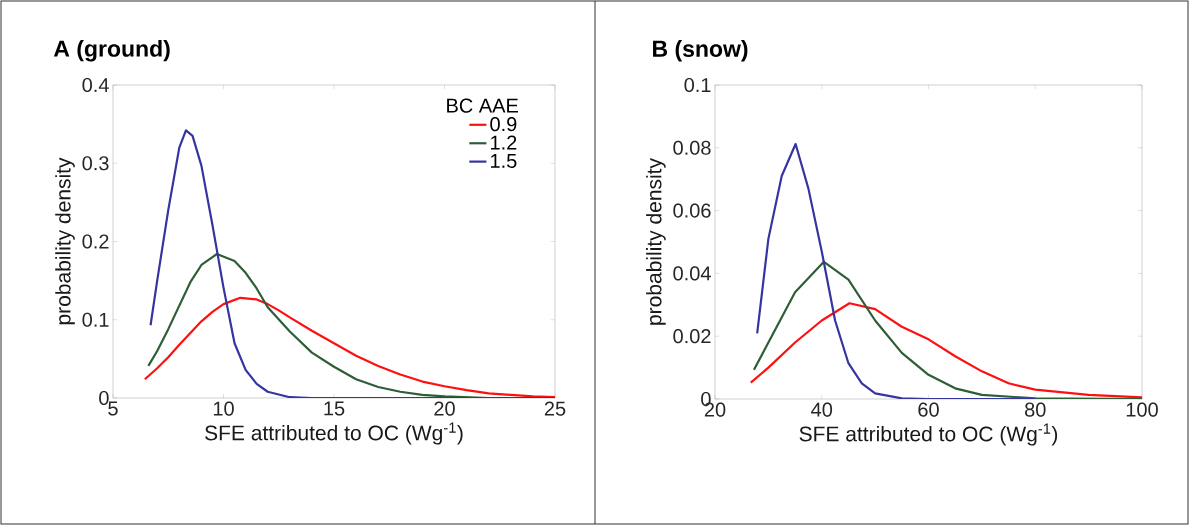  What do you see at coordinates (104, 398) in the screenshot?
I see `y-tick-label: 0` at bounding box center [104, 398].